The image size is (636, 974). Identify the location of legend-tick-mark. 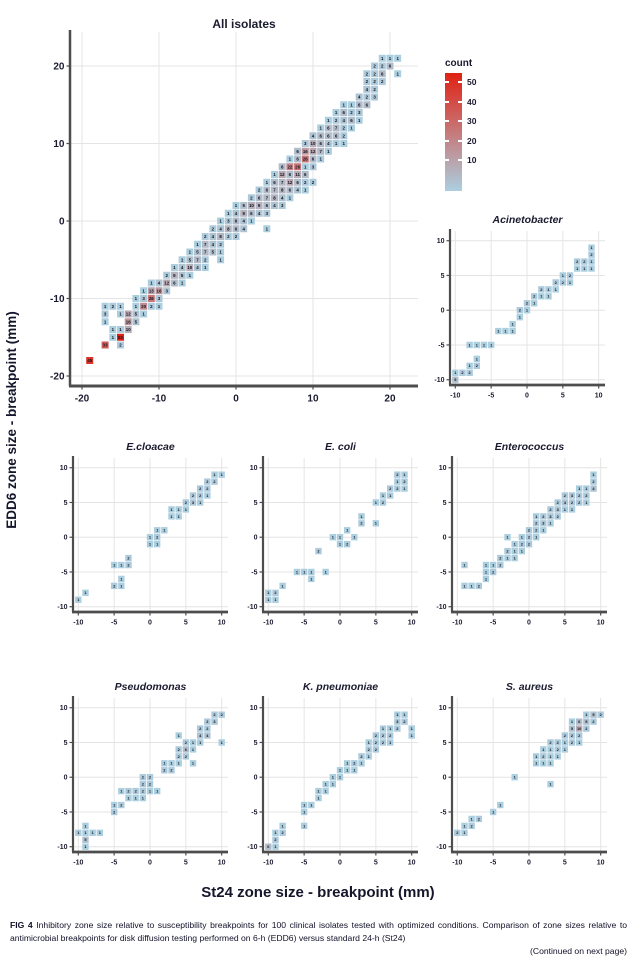
(460, 140).